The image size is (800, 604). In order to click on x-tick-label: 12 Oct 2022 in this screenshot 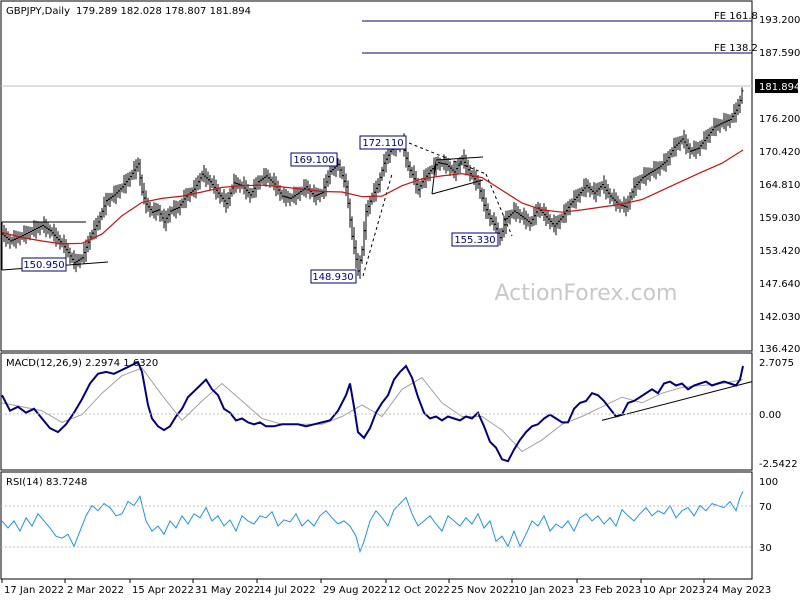, I will do `click(419, 590)`.